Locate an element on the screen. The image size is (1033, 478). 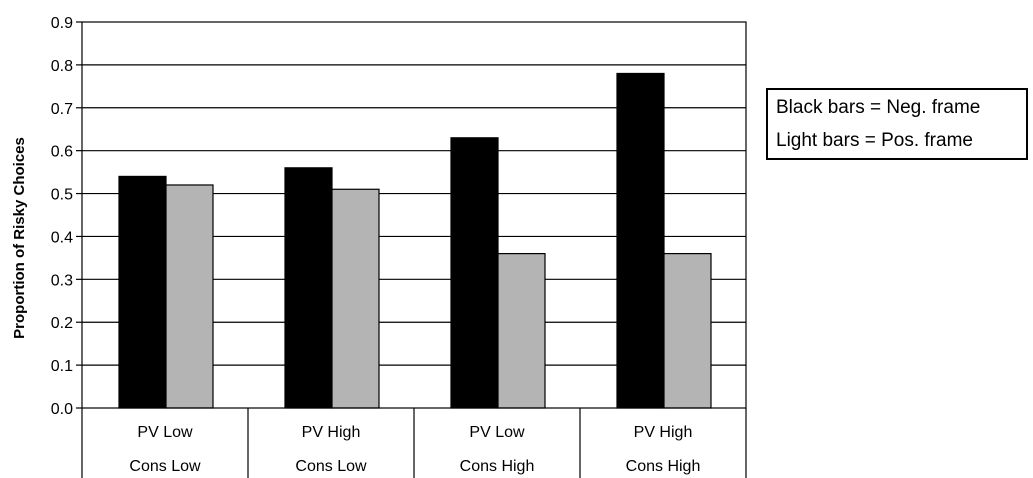
y-tick-label: 0.6 is located at coordinates (62, 152).